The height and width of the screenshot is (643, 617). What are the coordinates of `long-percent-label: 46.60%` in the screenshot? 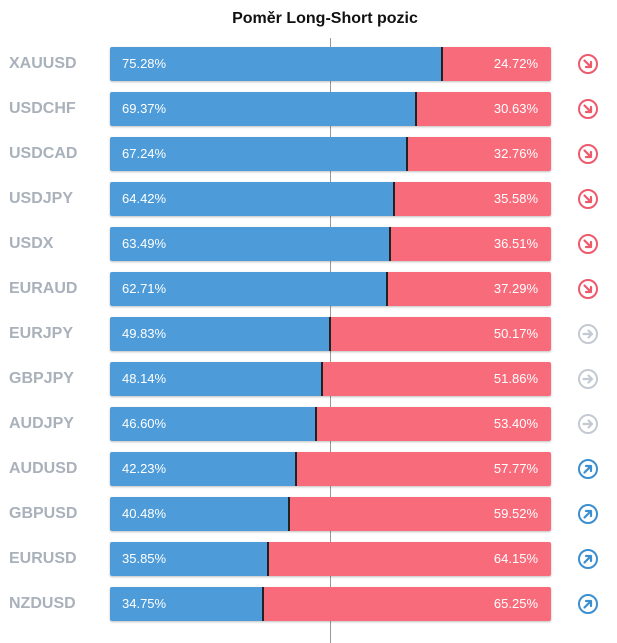 It's located at (144, 423).